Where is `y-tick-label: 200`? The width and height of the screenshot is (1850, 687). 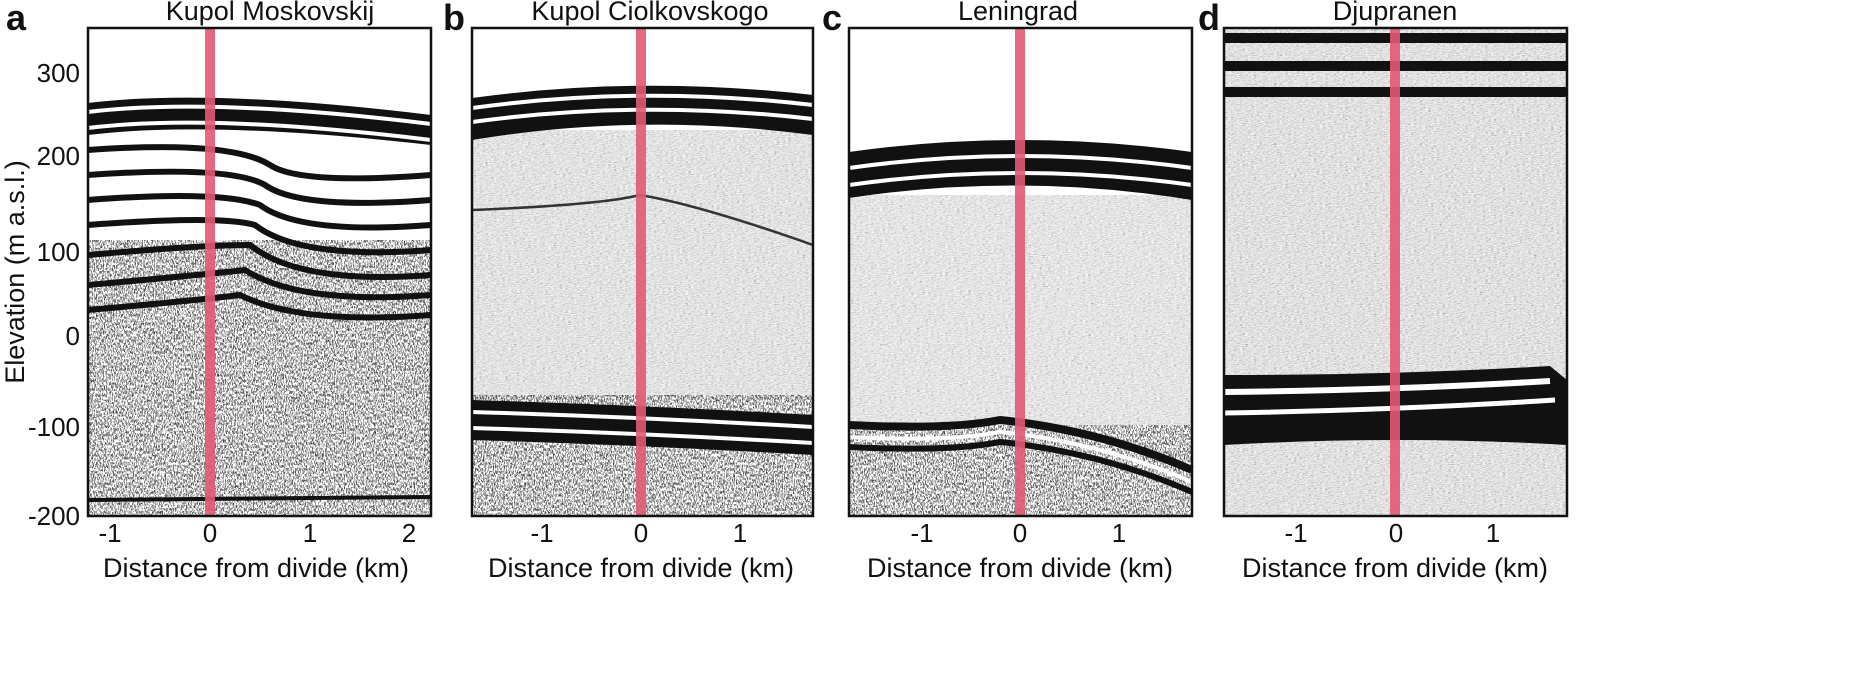
y-tick-label: 200 is located at coordinates (58, 156).